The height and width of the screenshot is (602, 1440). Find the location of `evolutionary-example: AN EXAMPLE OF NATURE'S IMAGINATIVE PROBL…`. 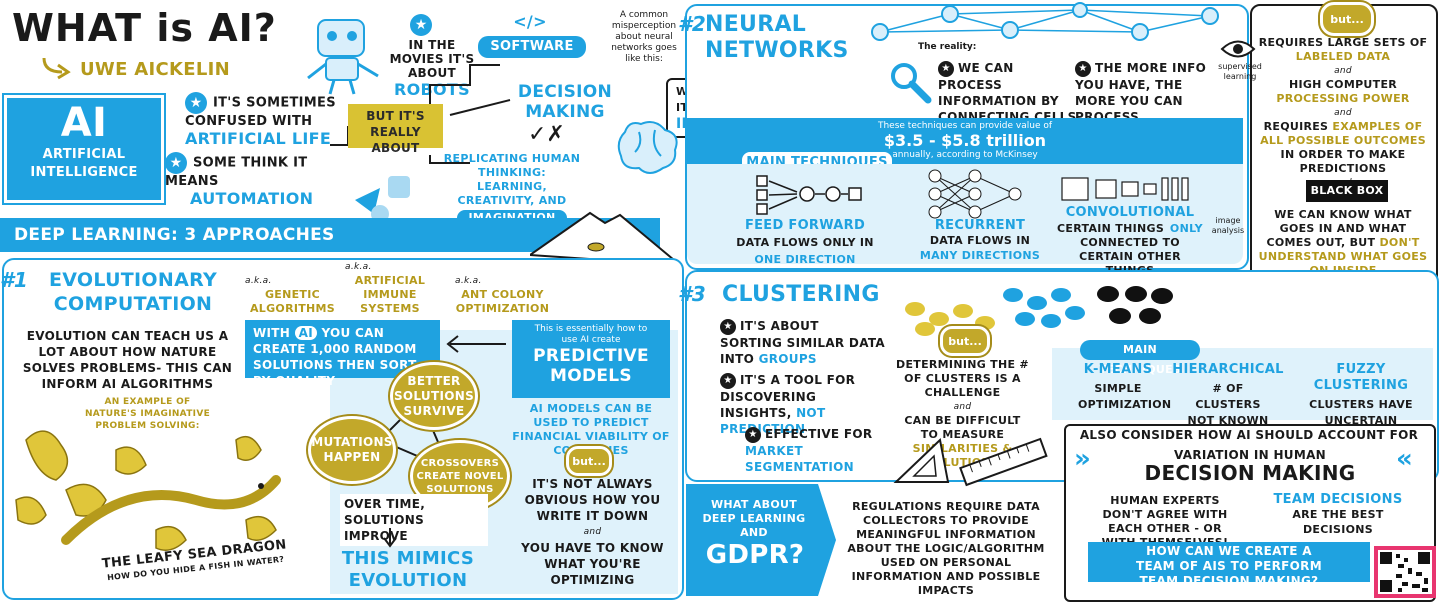

evolutionary-example: AN EXAMPLE OF NATURE'S IMAGINATIVE PROBL… is located at coordinates (147, 414).